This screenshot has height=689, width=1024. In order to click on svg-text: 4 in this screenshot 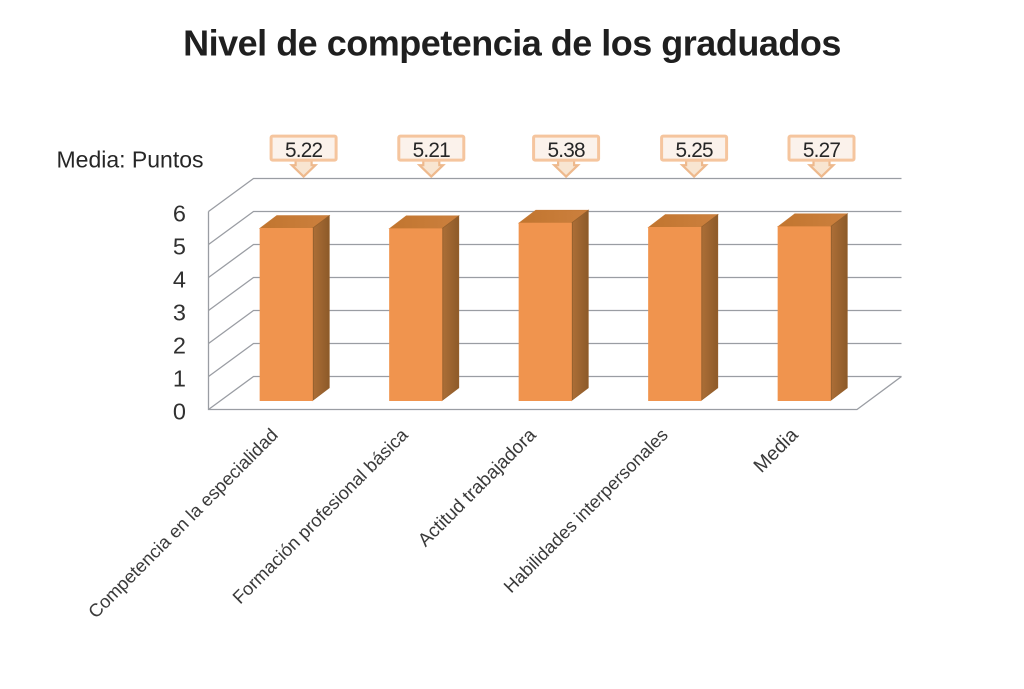, I will do `click(179, 280)`.